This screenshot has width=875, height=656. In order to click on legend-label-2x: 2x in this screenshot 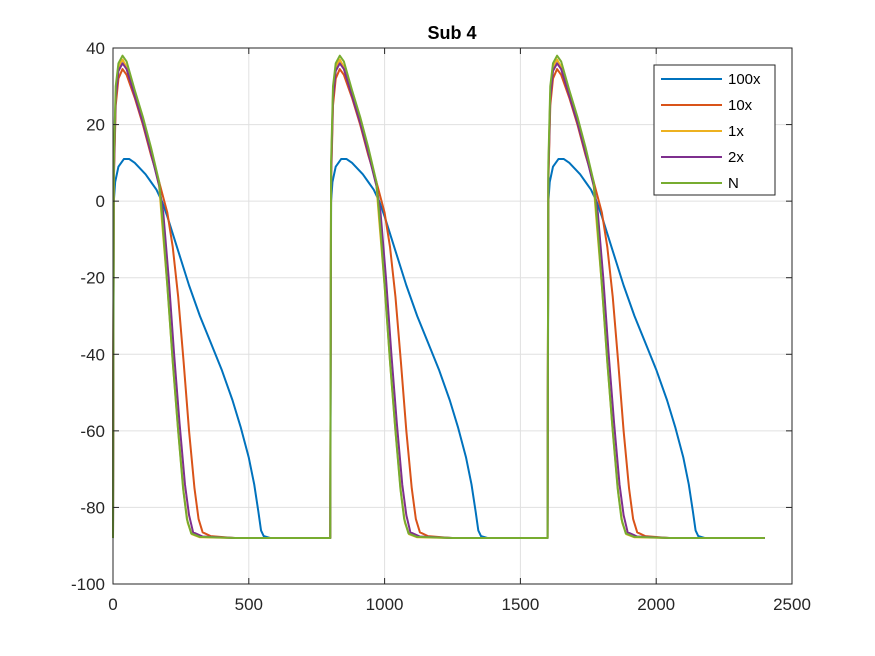, I will do `click(736, 157)`.